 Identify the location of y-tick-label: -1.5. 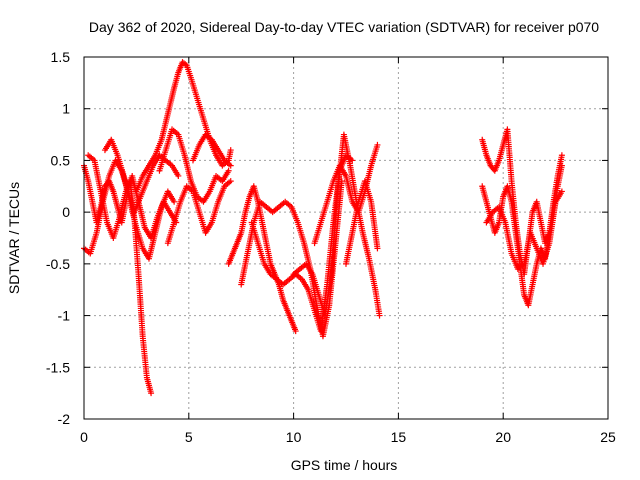
(58, 367).